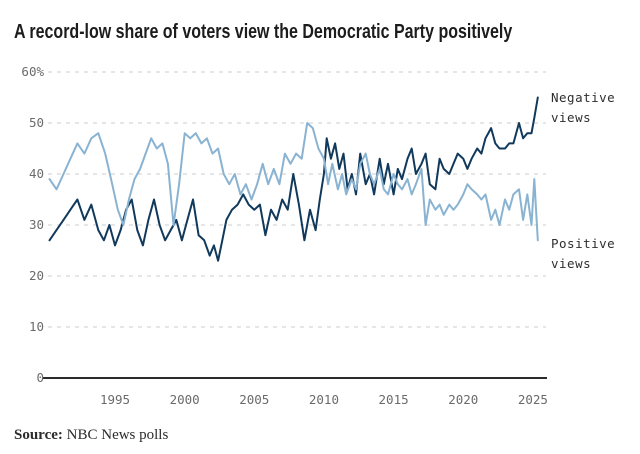 The width and height of the screenshot is (640, 454). I want to click on x-axis-tick: 2025, so click(532, 399).